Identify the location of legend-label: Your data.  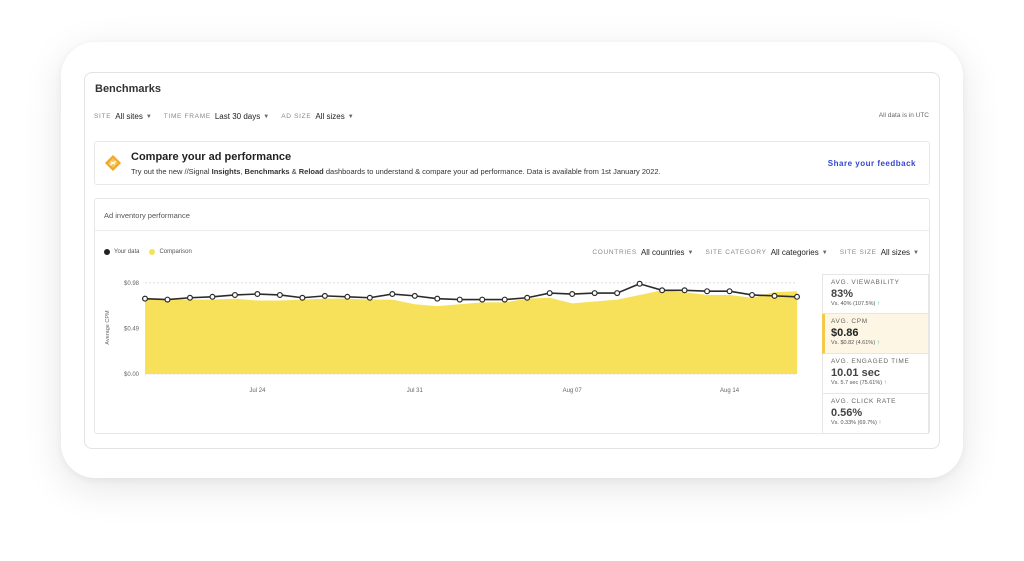
(127, 252).